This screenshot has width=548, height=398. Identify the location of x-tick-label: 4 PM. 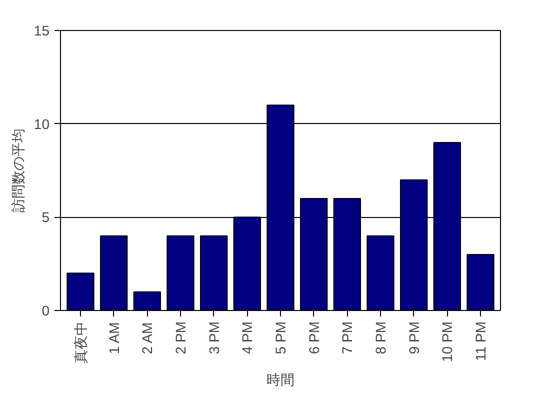
(247, 337).